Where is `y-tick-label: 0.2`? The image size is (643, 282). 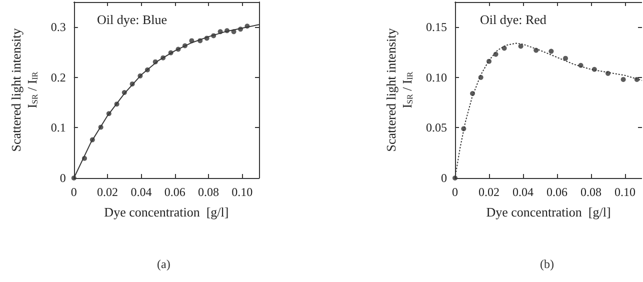 y-tick-label: 0.2 is located at coordinates (58, 77).